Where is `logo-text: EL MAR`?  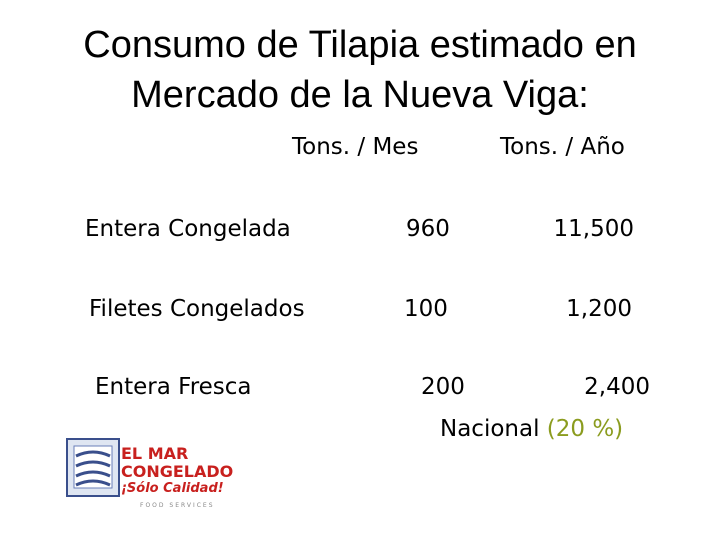
logo-text: EL MAR is located at coordinates (155, 453).